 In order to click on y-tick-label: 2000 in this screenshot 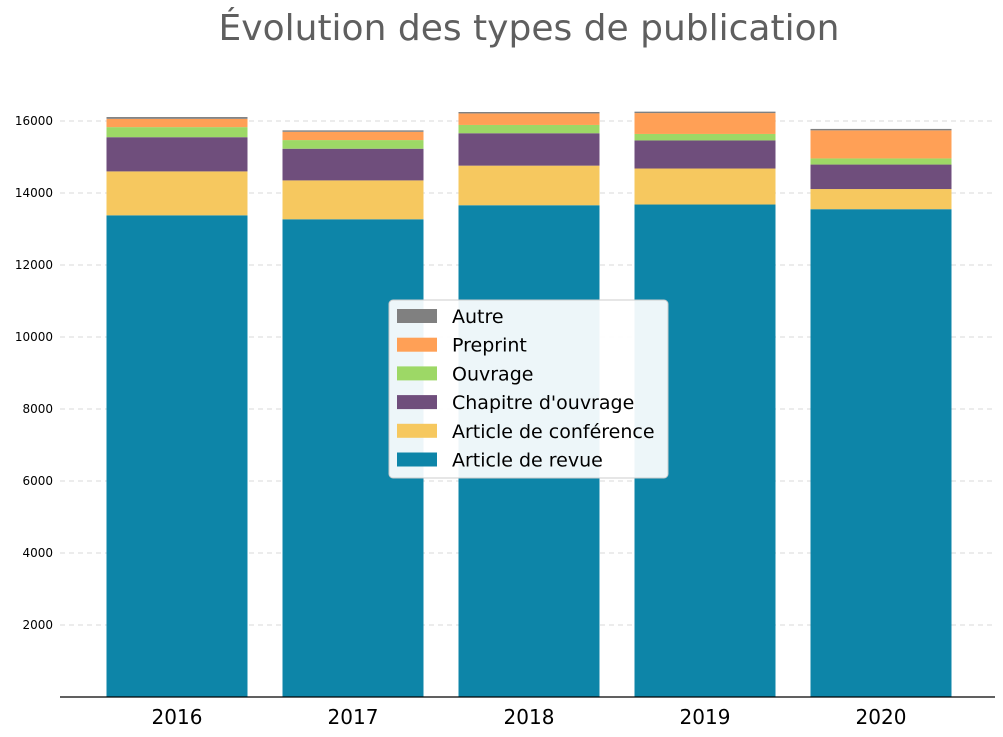, I will do `click(37, 625)`.